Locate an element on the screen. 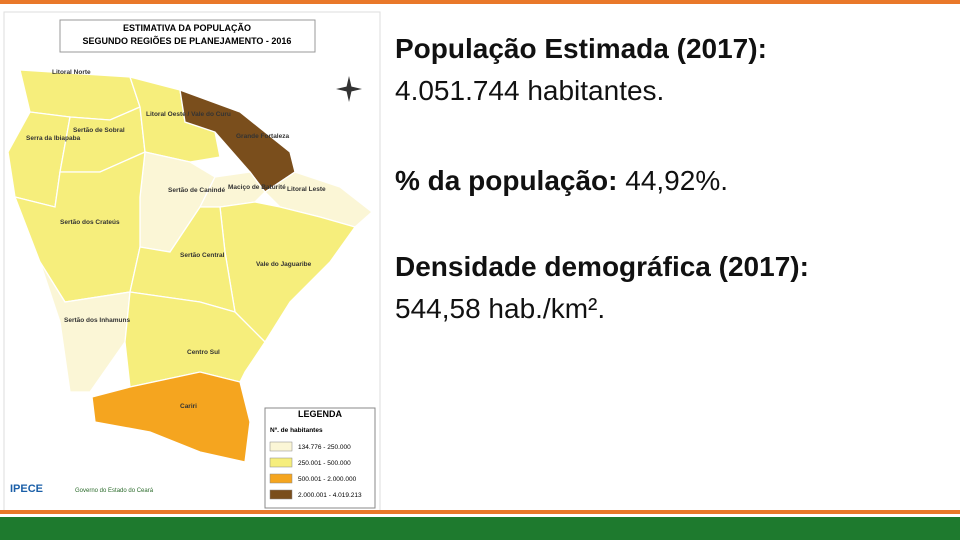  map-title: ESTIMATIVA DA POPULAÇÃO is located at coordinates (187, 28).